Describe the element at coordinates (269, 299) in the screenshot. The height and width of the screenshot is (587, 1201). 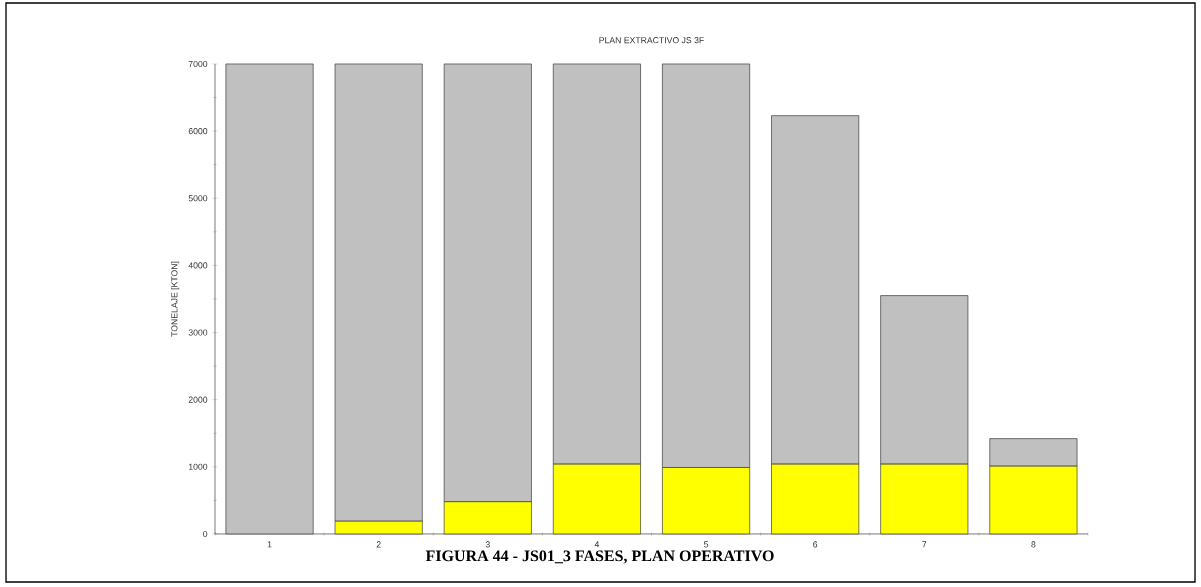
I see `bar` at that location.